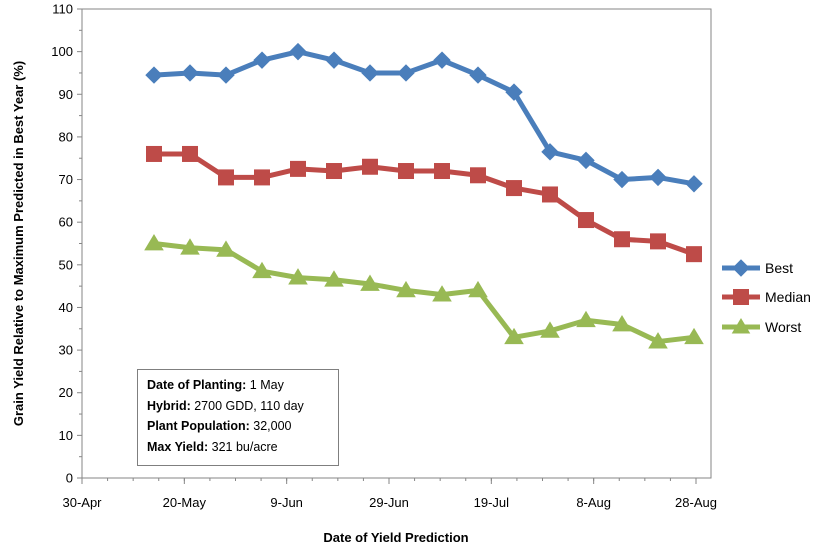 The height and width of the screenshot is (557, 814). Describe the element at coordinates (185, 502) in the screenshot. I see `x-tick-label: 20-May` at that location.